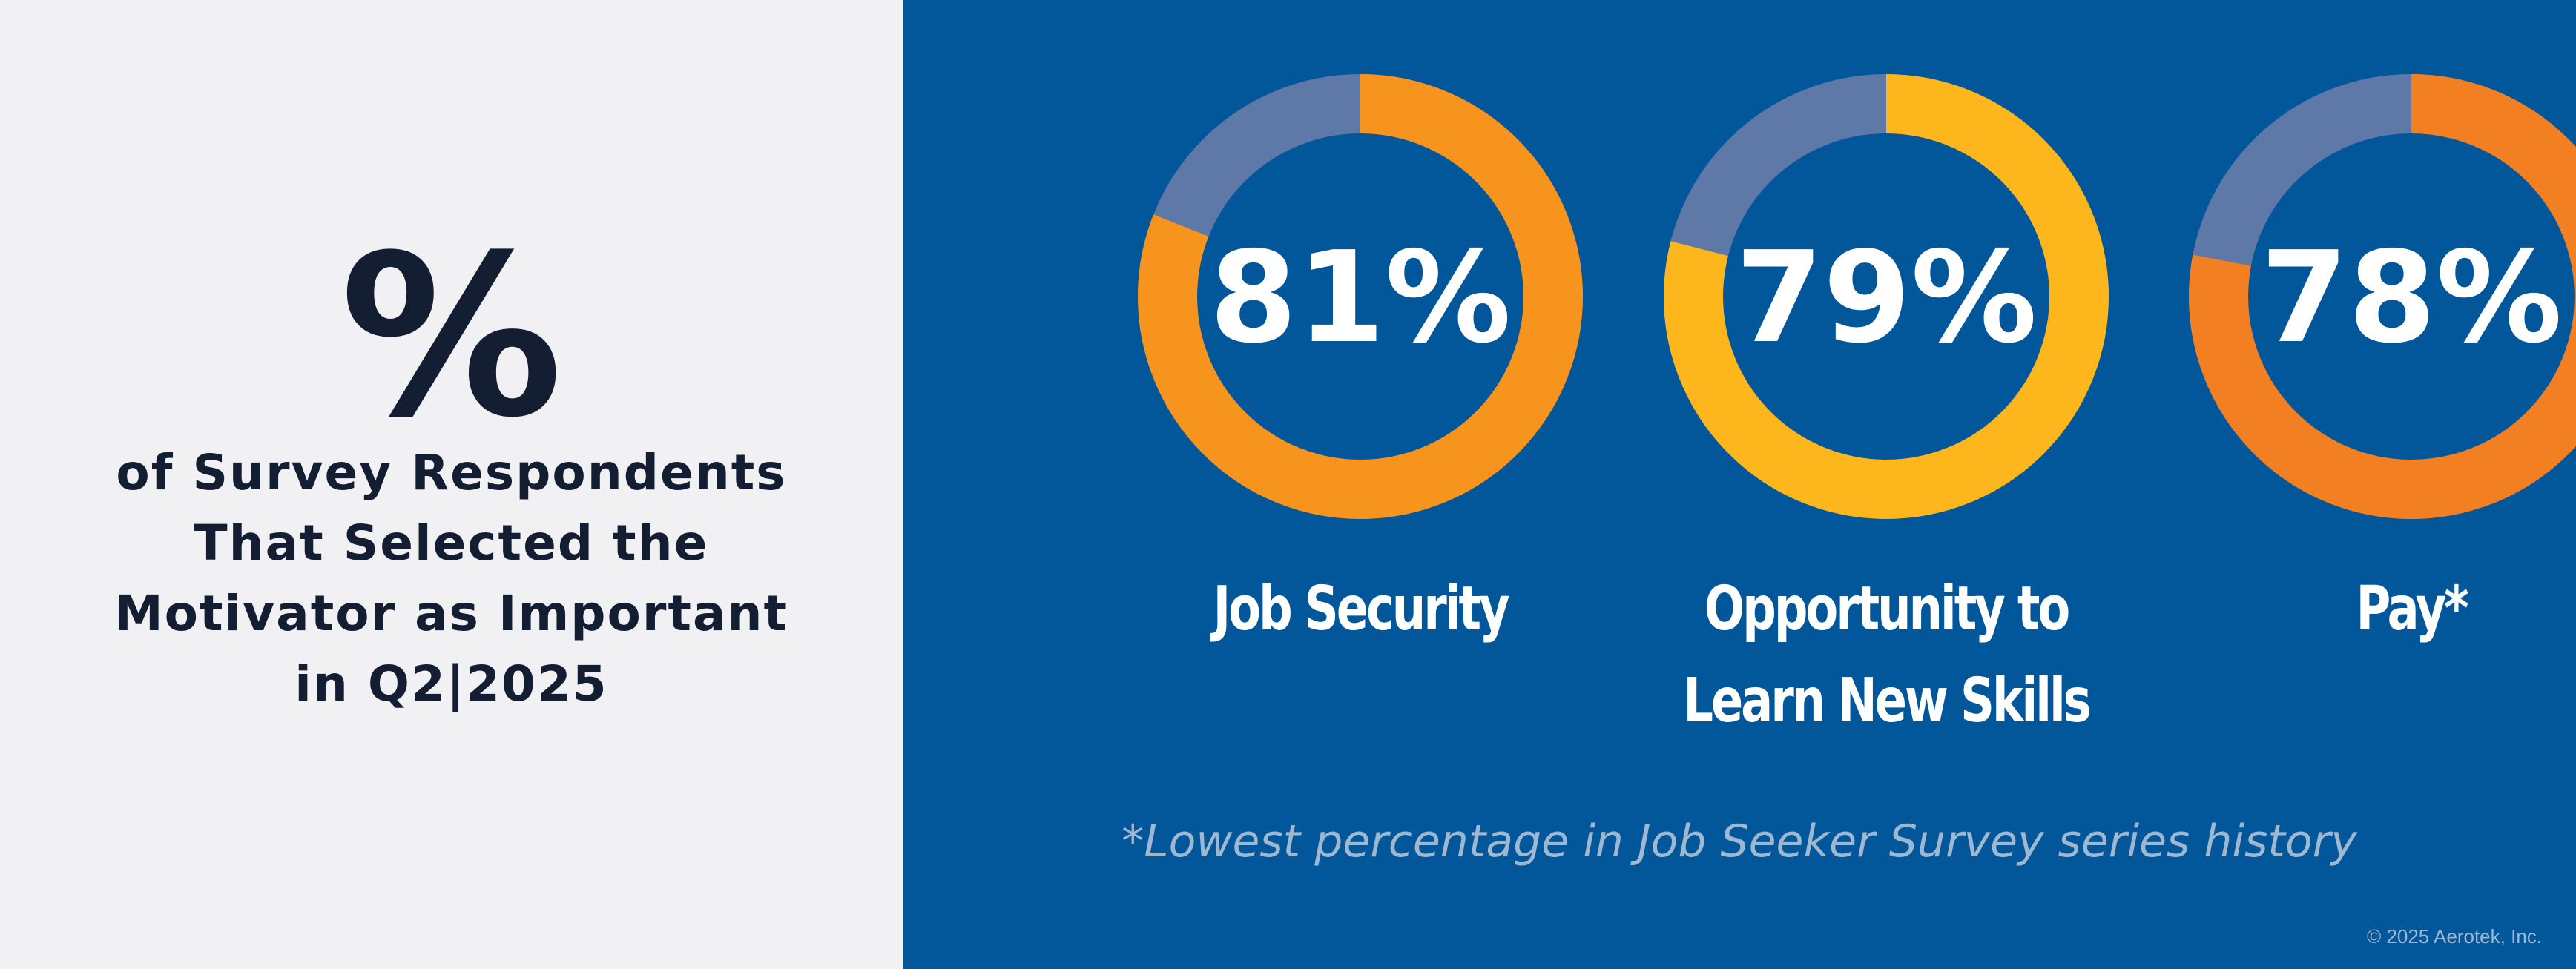 Image resolution: width=2576 pixels, height=969 pixels. I want to click on description-line-1: of Survey Respondents, so click(451, 472).